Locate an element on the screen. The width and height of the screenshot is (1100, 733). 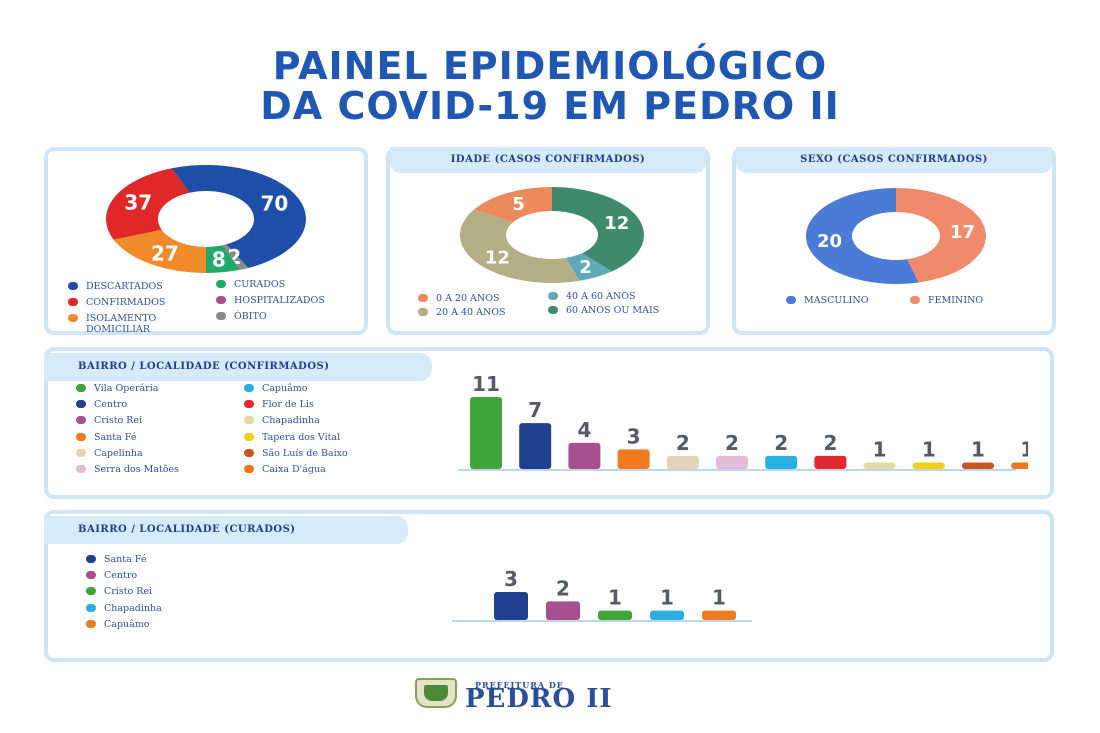
legend-label: São Luís de Baixo is located at coordinates (305, 453).